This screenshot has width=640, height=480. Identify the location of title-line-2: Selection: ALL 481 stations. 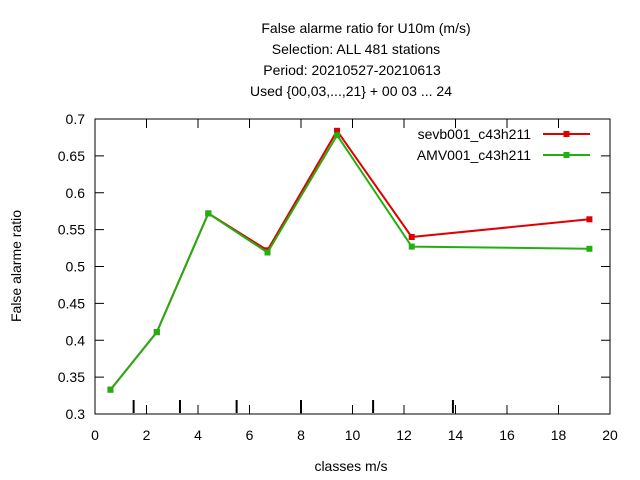
(356, 49).